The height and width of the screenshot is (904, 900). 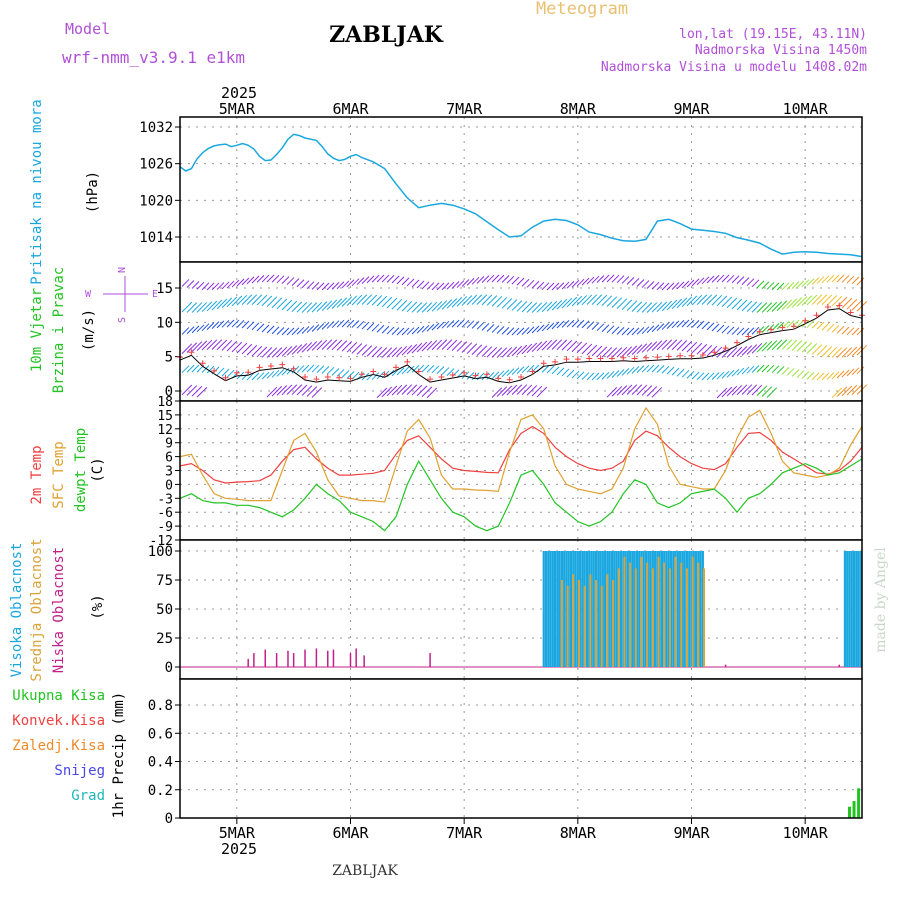 I want to click on precip-panel: 0 0.2 0.4 0.6 0.8, so click(x=505, y=752).